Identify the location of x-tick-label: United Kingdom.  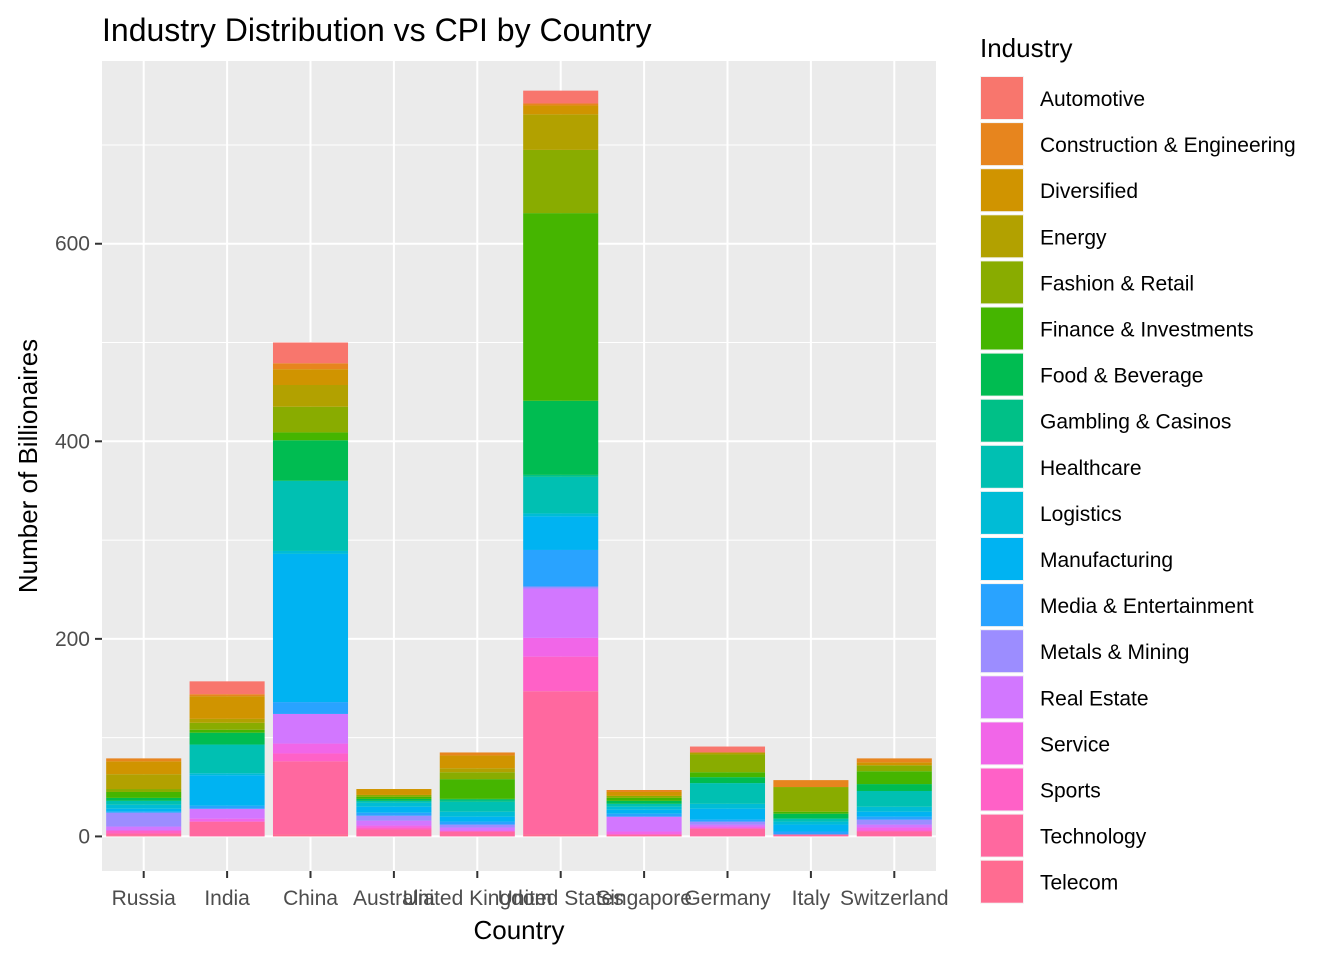
(477, 898).